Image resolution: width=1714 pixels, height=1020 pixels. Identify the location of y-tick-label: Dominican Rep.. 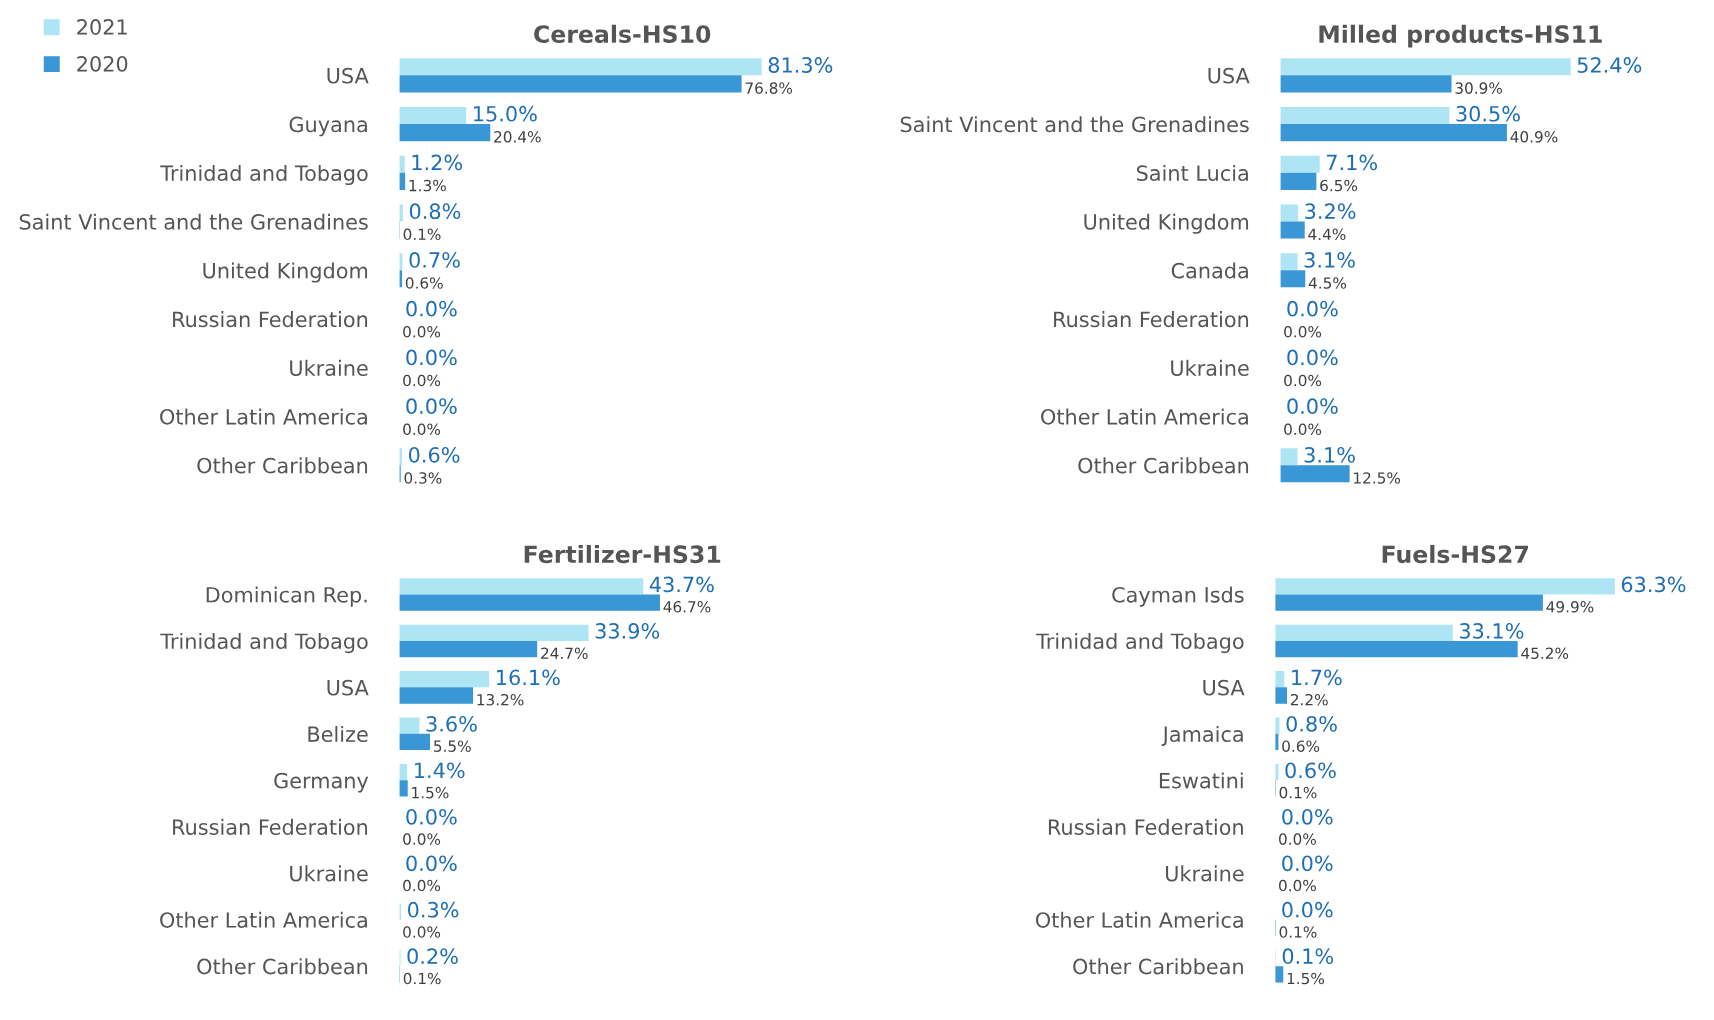
(286, 596).